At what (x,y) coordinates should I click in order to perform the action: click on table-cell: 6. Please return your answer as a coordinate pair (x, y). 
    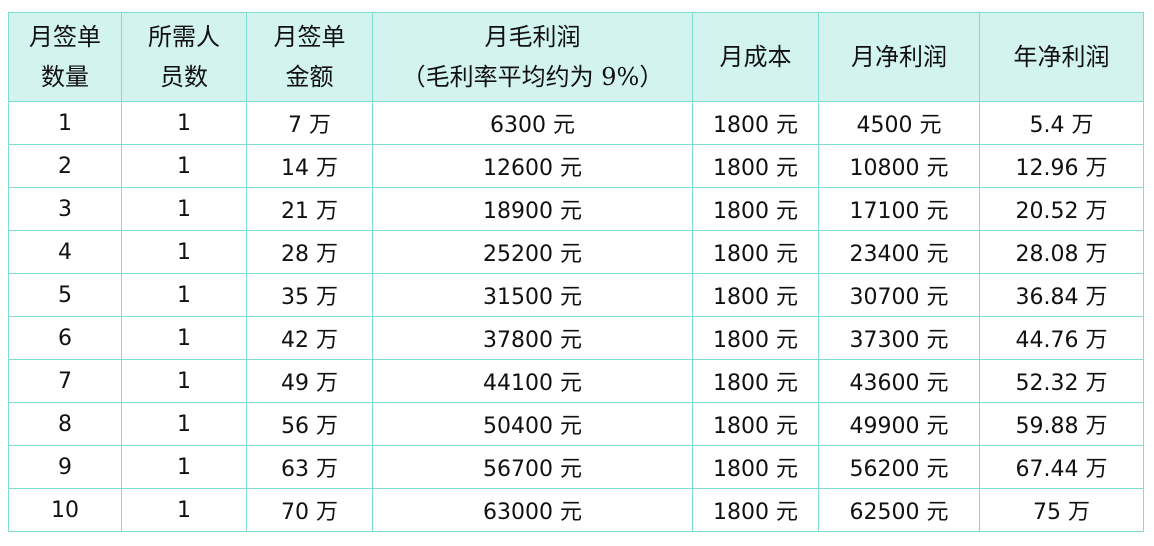
    Looking at the image, I should click on (65, 338).